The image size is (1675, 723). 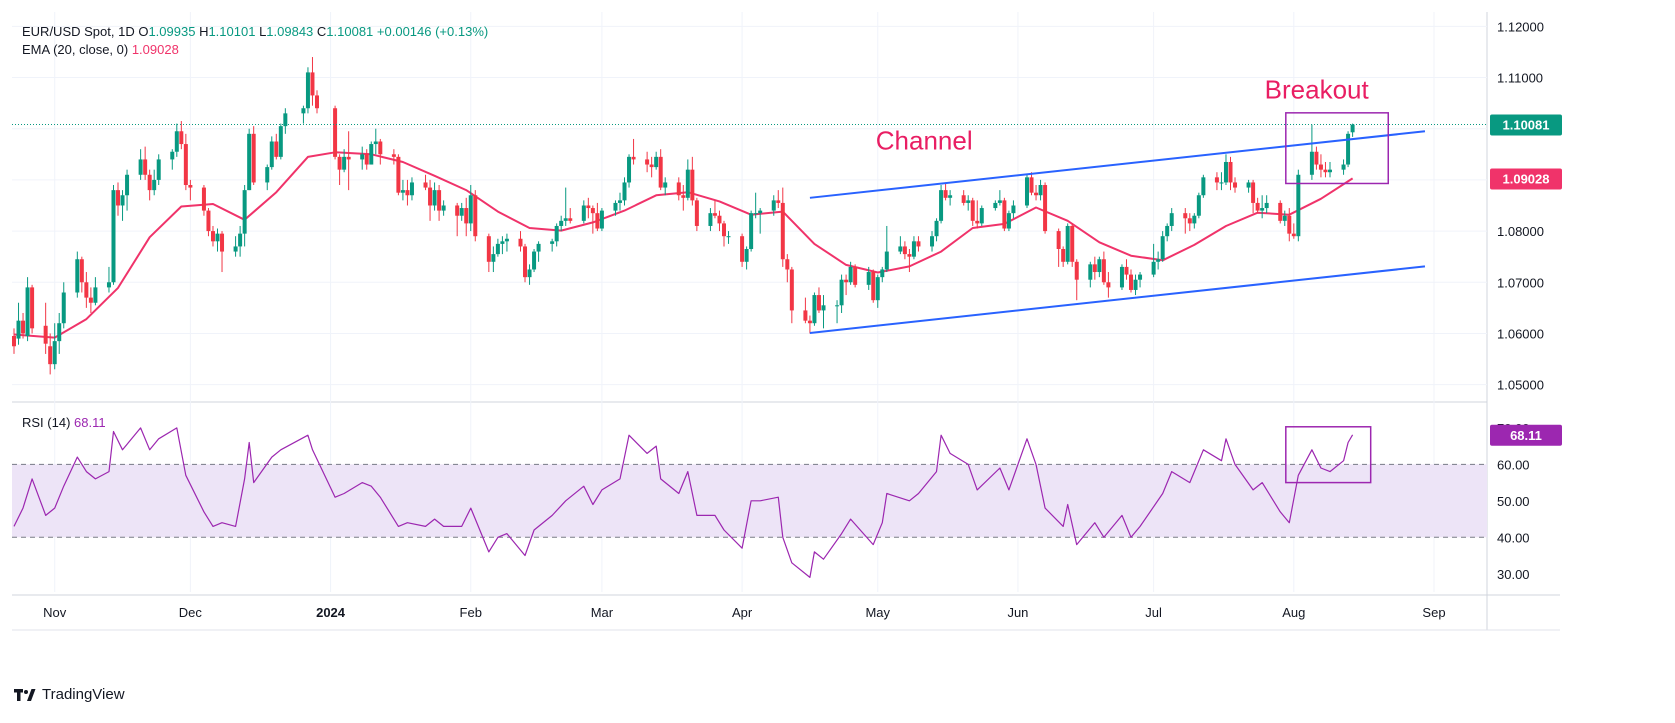 I want to click on rsi-label: RSI (14), so click(x=48, y=422).